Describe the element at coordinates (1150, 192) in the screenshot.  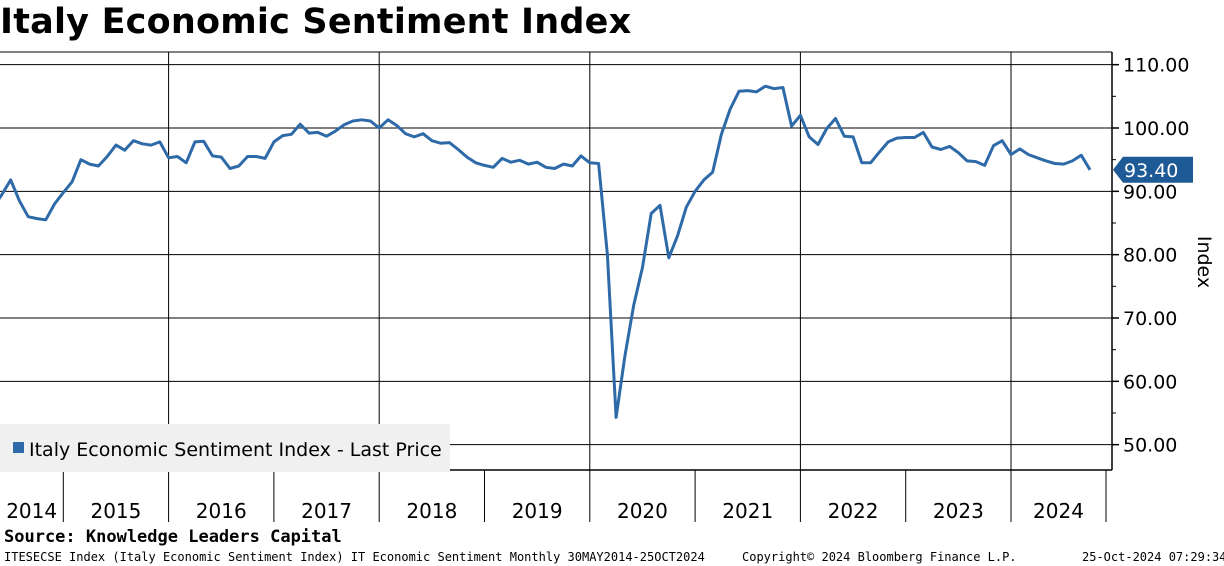
I see `y-tick-label: 90.00` at that location.